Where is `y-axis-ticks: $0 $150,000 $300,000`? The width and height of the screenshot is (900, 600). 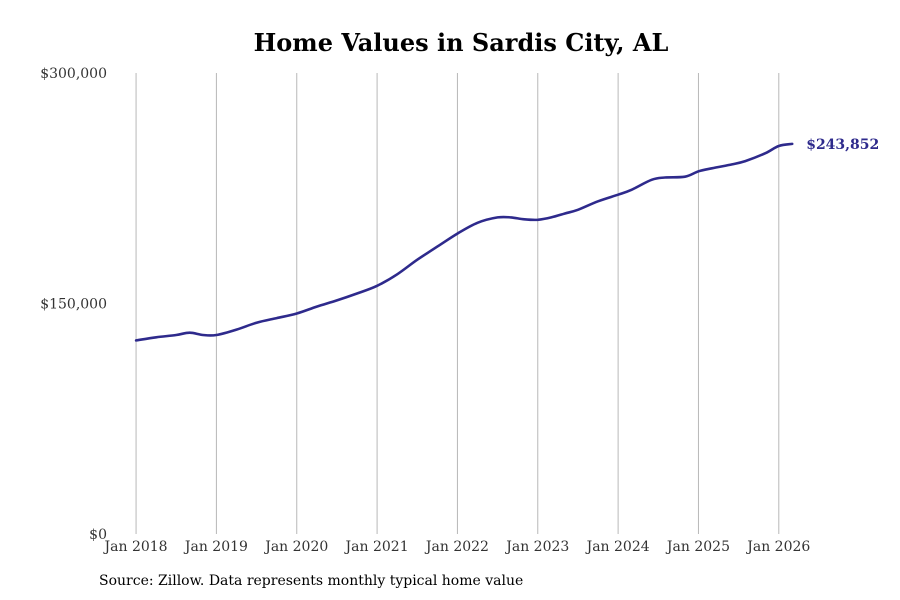 y-axis-ticks: $0 $150,000 $300,000 is located at coordinates (73, 304).